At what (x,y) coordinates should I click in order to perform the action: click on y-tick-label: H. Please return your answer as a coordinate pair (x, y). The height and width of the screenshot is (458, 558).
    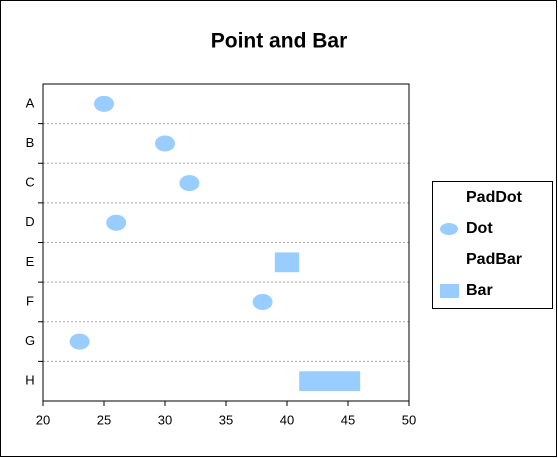
    Looking at the image, I should click on (29, 380).